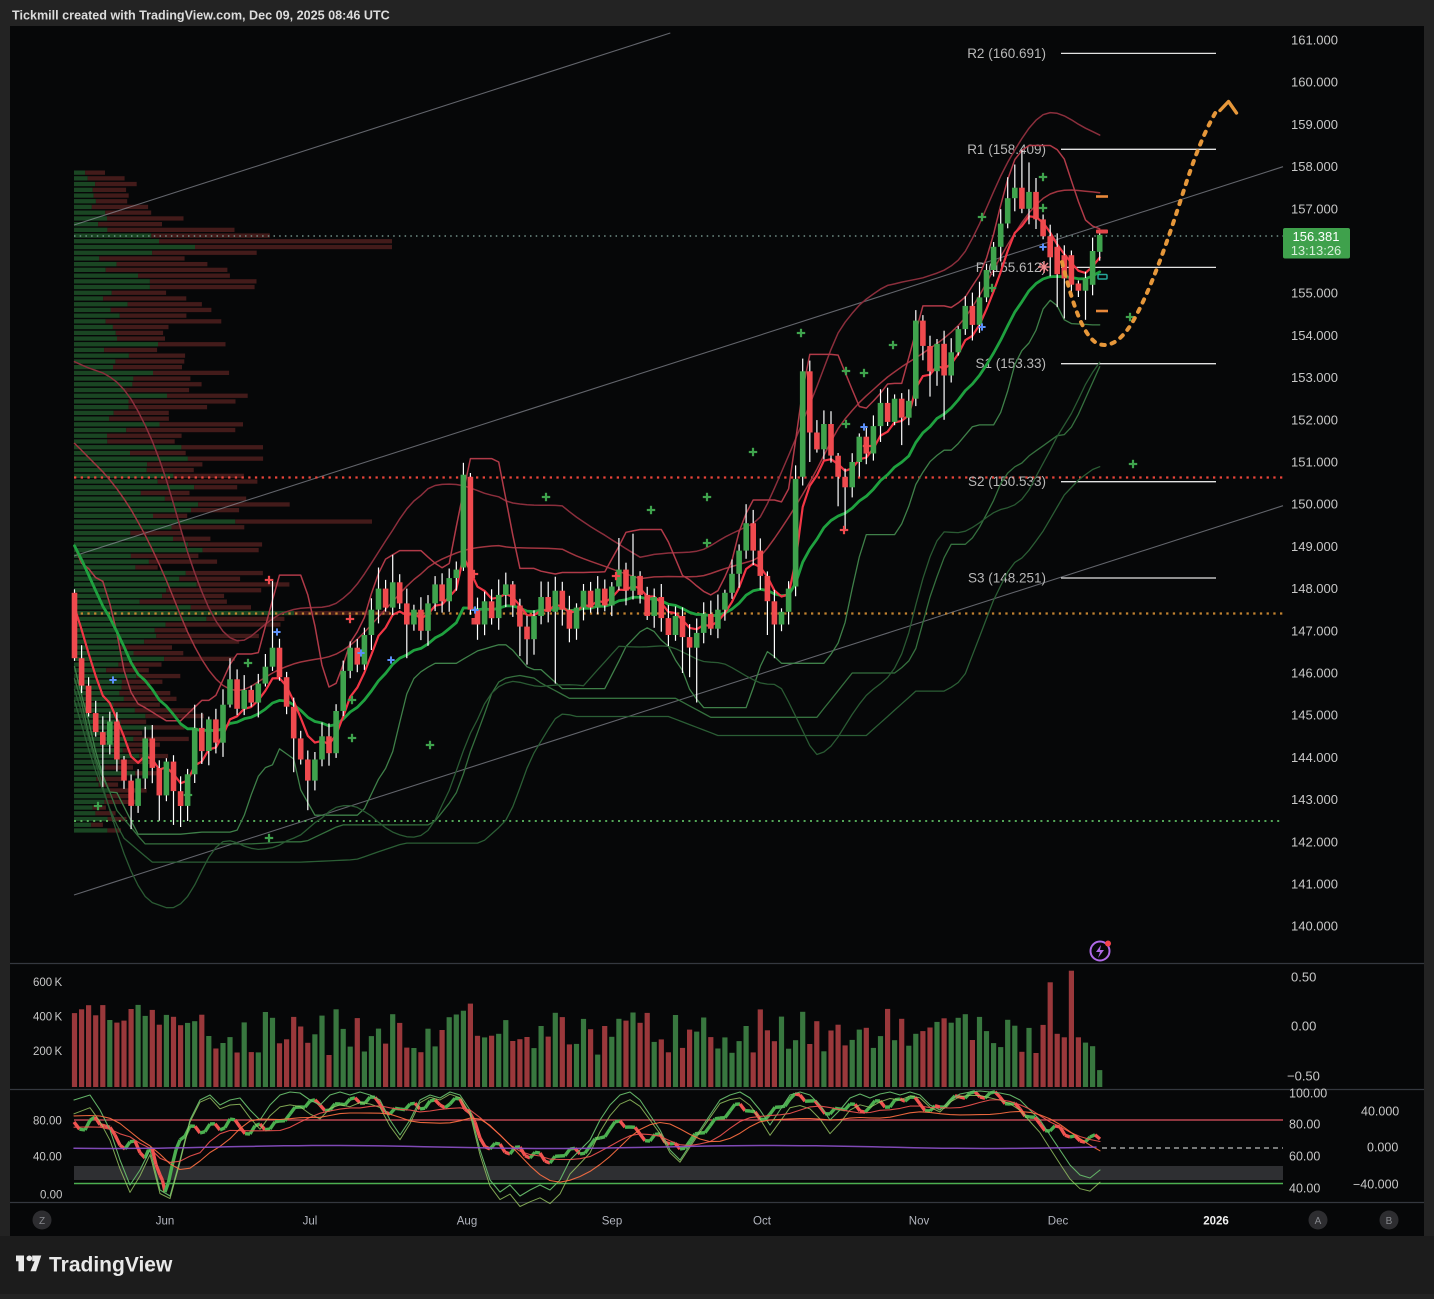 Image resolution: width=1434 pixels, height=1299 pixels. Describe the element at coordinates (762, 1222) in the screenshot. I see `svg-text: Oct` at that location.